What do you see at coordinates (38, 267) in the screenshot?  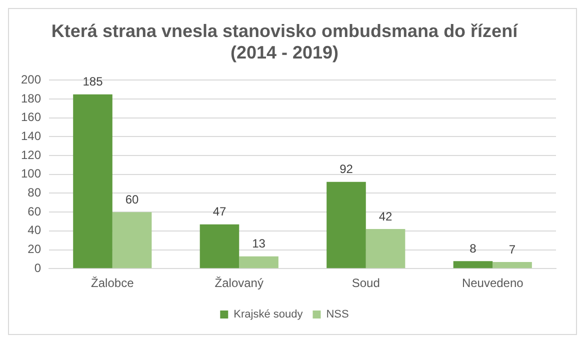 I see `y-tick-label: 0` at bounding box center [38, 267].